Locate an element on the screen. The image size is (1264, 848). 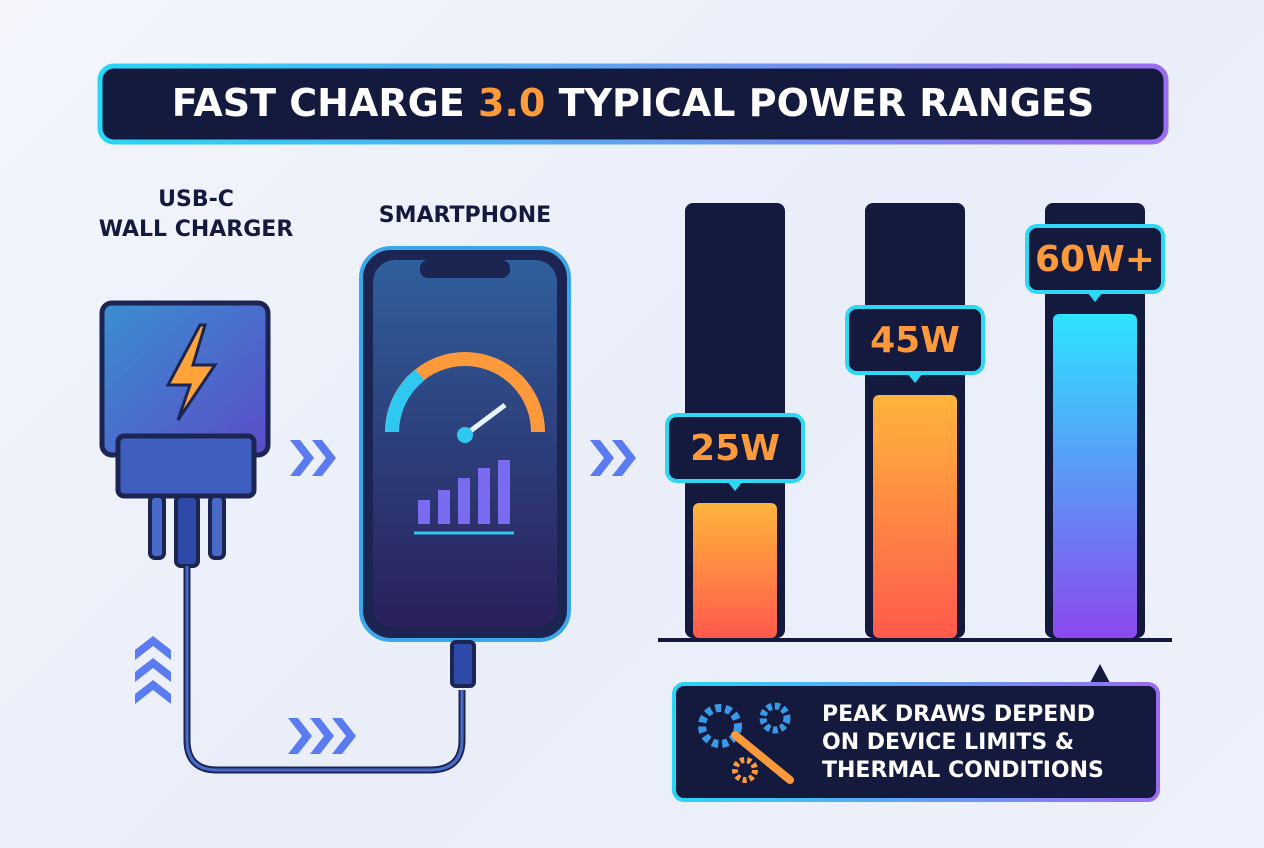
value-label: 60W+ is located at coordinates (1095, 259).